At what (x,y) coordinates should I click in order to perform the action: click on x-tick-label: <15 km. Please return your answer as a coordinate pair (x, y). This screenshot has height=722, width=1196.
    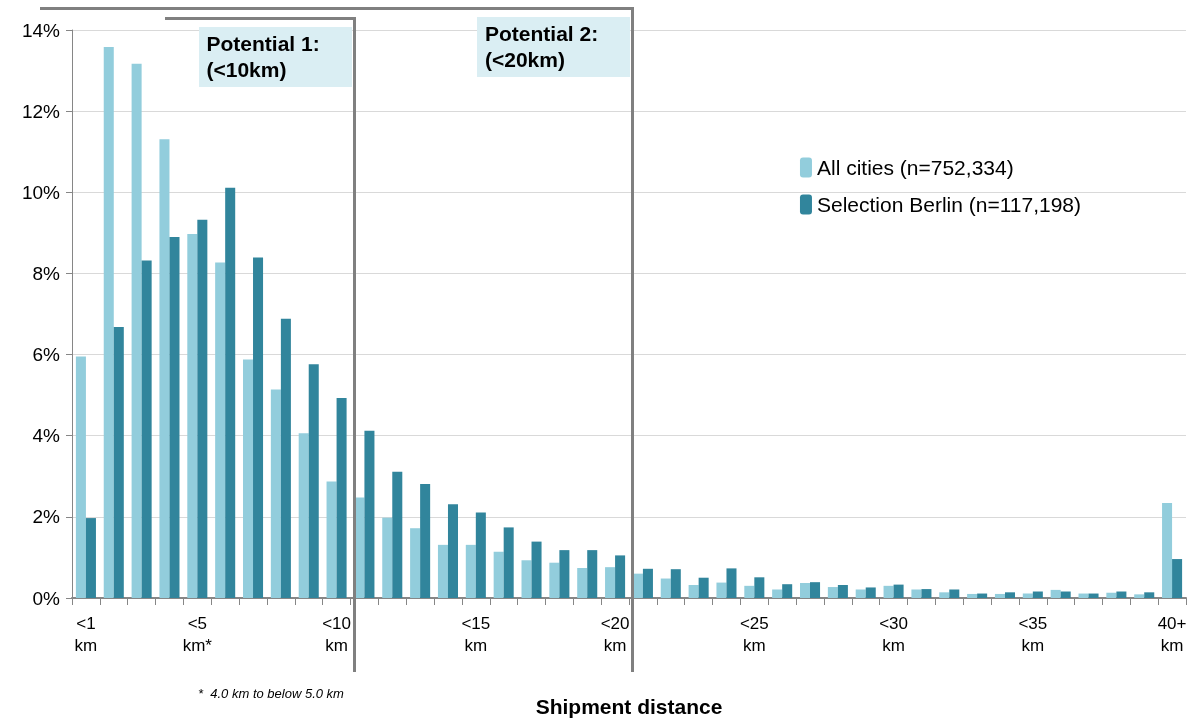
    Looking at the image, I should click on (476, 634).